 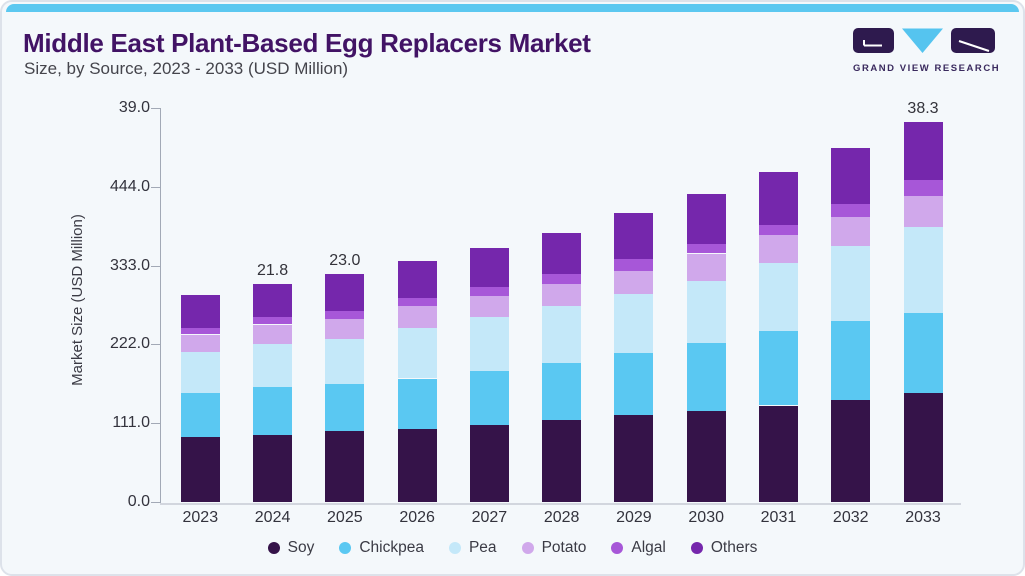 What do you see at coordinates (706, 218) in the screenshot?
I see `bar-segment-others-2030` at bounding box center [706, 218].